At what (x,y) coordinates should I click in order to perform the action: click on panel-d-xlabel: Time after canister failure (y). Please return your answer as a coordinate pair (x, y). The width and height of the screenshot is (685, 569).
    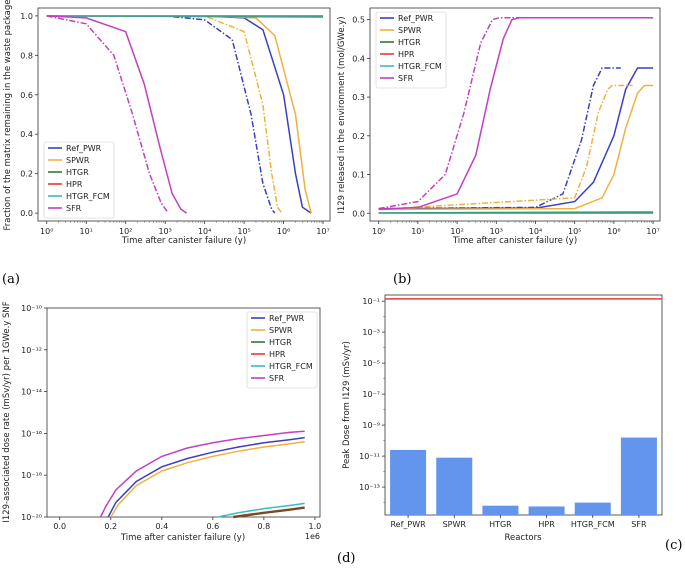
    Looking at the image, I should click on (182, 538).